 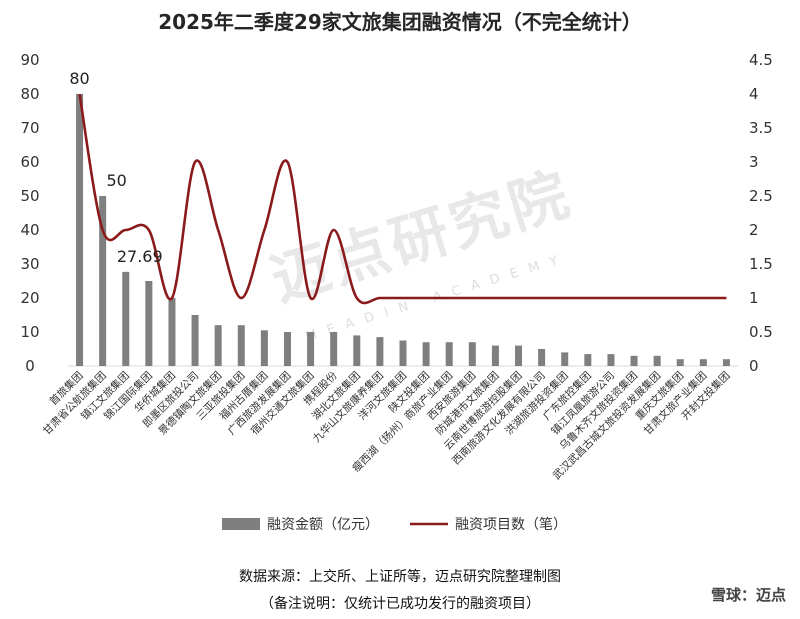 What do you see at coordinates (241, 524) in the screenshot?
I see `legend-swatch-bar` at bounding box center [241, 524].